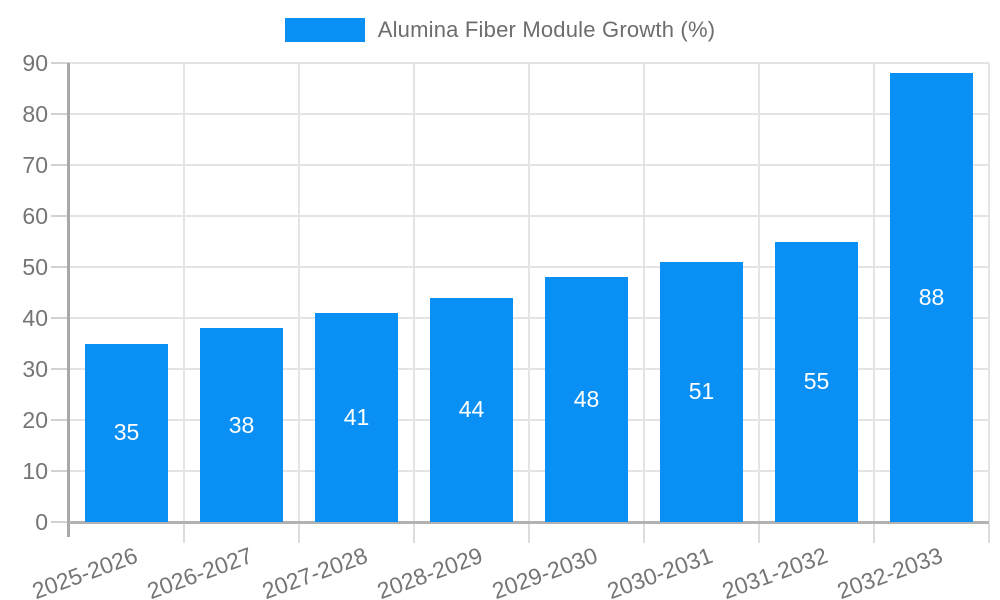 Image resolution: width=1000 pixels, height=600 pixels. Describe the element at coordinates (84, 571) in the screenshot. I see `x-axis-label: 2025-2026` at that location.